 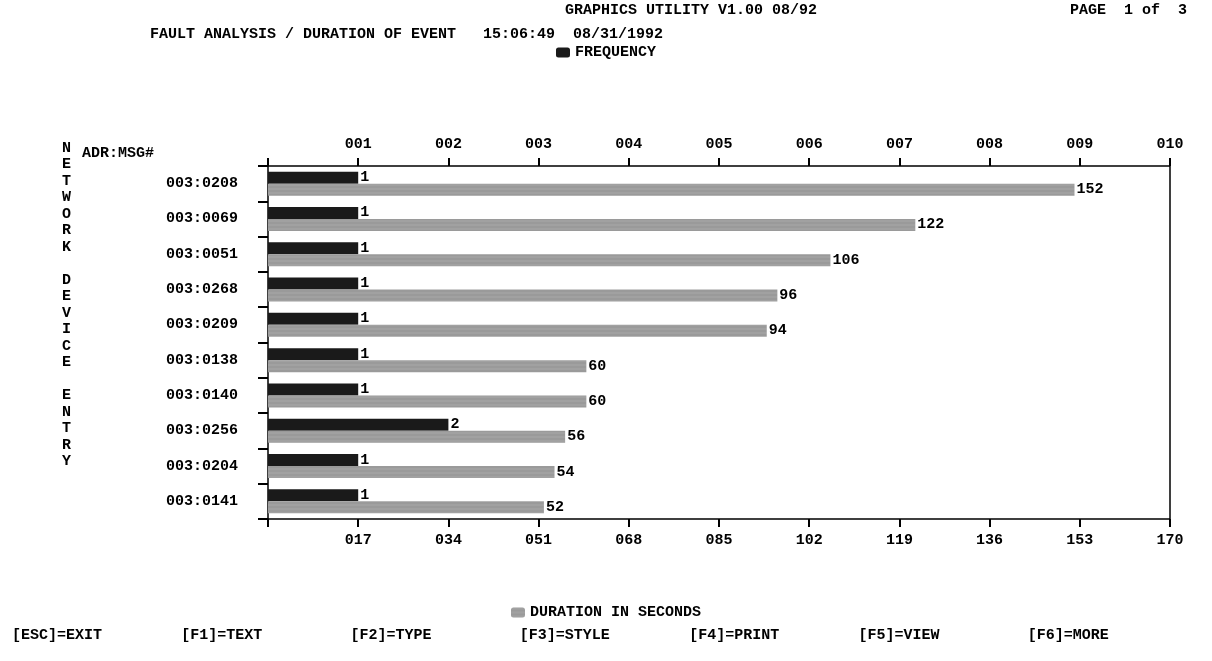 I want to click on x-tick-label: 153, so click(x=1080, y=540).